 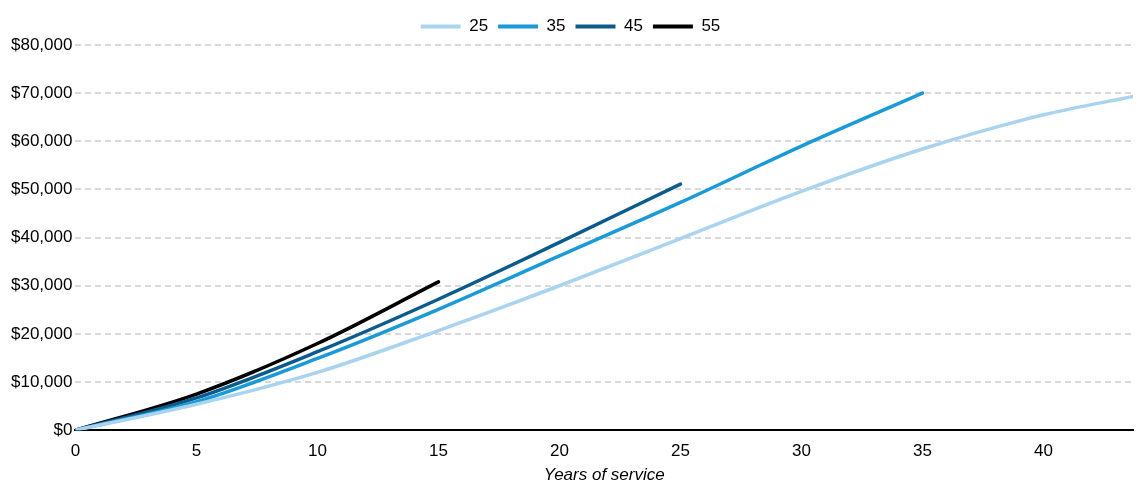 What do you see at coordinates (63, 429) in the screenshot?
I see `y-tick-label: $0` at bounding box center [63, 429].